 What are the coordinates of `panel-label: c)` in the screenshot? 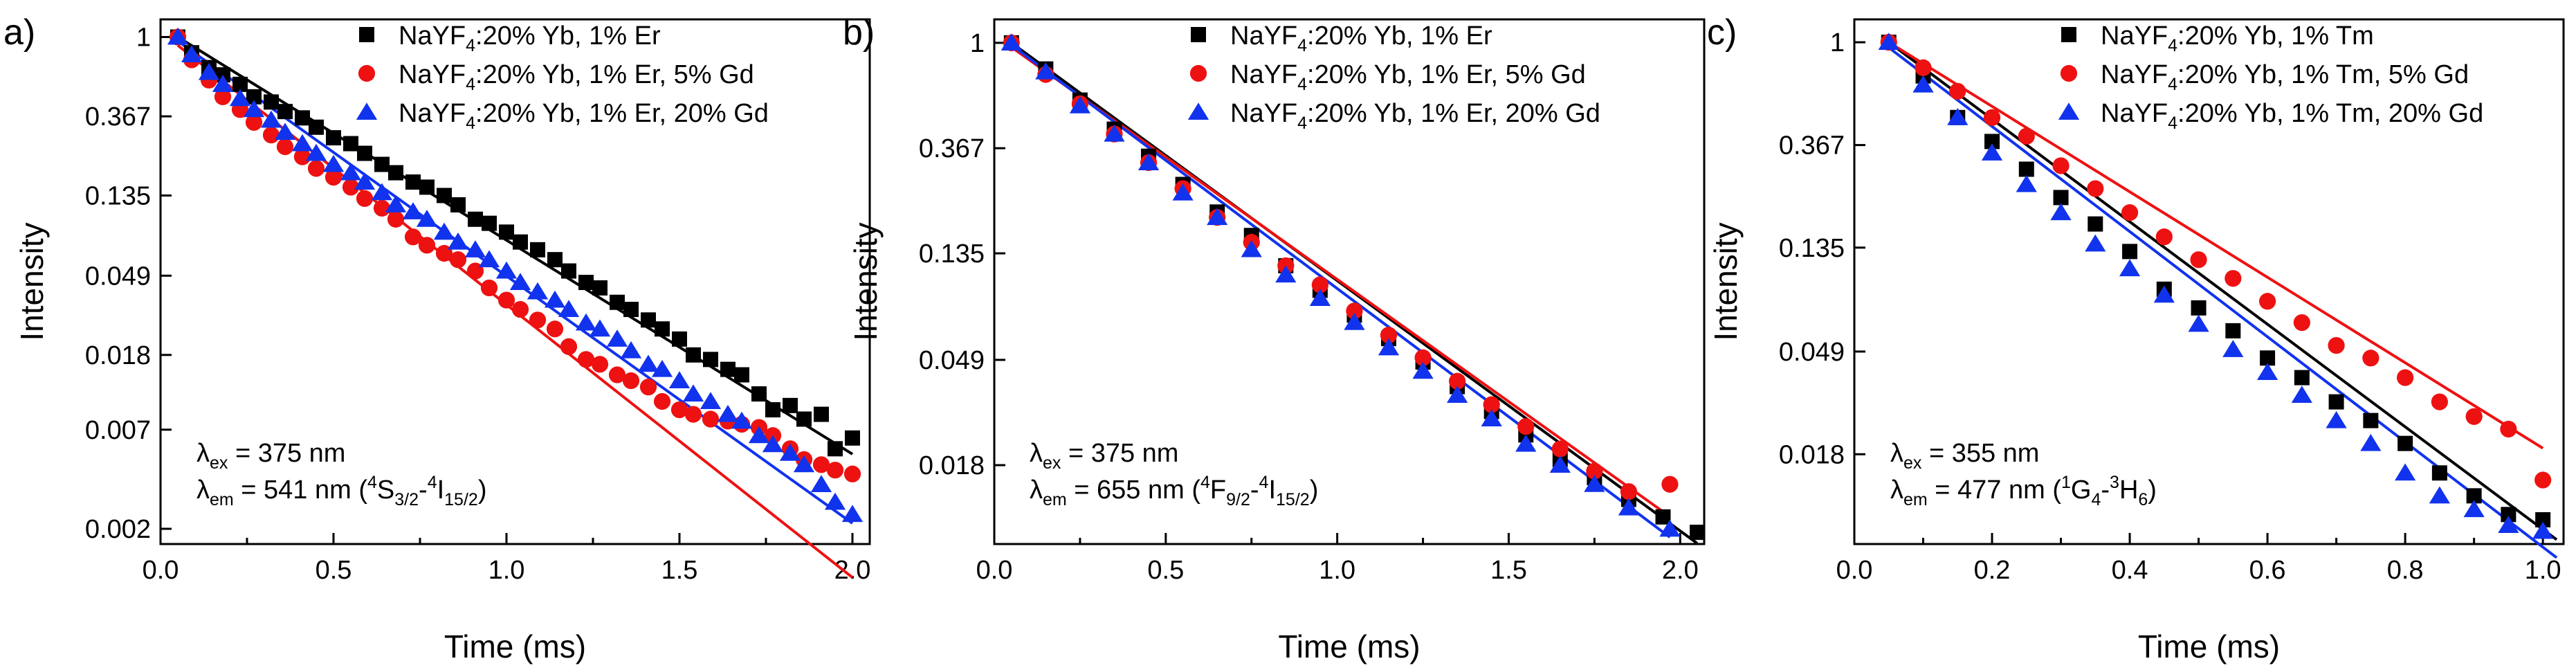 It's located at (1722, 32).